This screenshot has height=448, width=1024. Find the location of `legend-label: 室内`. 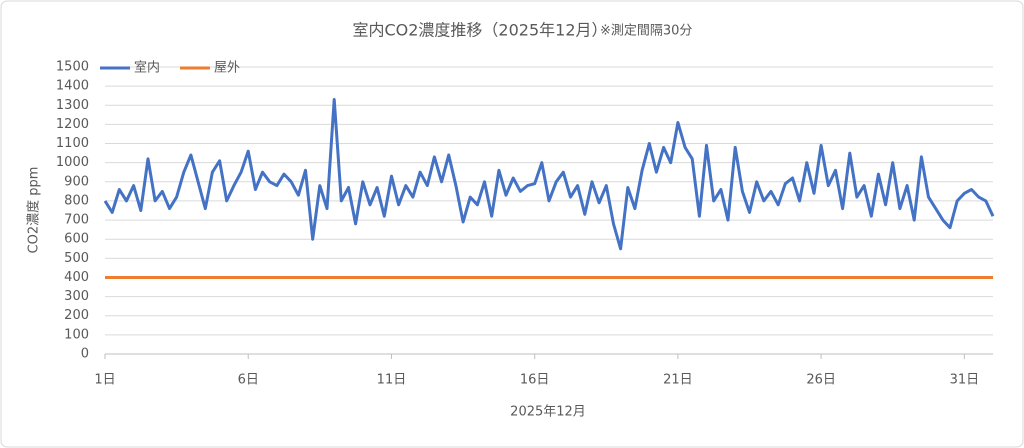

legend-label: 室内 is located at coordinates (147, 68).